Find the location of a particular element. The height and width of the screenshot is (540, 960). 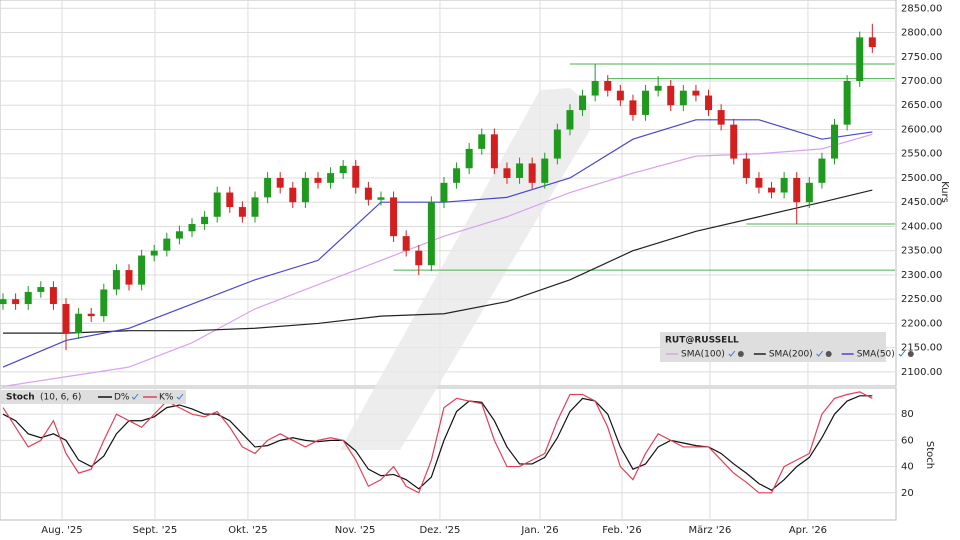

y-tick-label: 2250.00 is located at coordinates (921, 299).